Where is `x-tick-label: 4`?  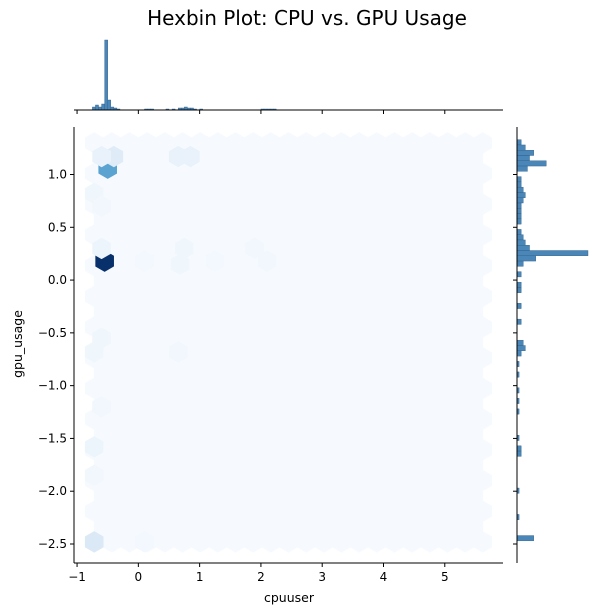
x-tick-label: 4 is located at coordinates (384, 577).